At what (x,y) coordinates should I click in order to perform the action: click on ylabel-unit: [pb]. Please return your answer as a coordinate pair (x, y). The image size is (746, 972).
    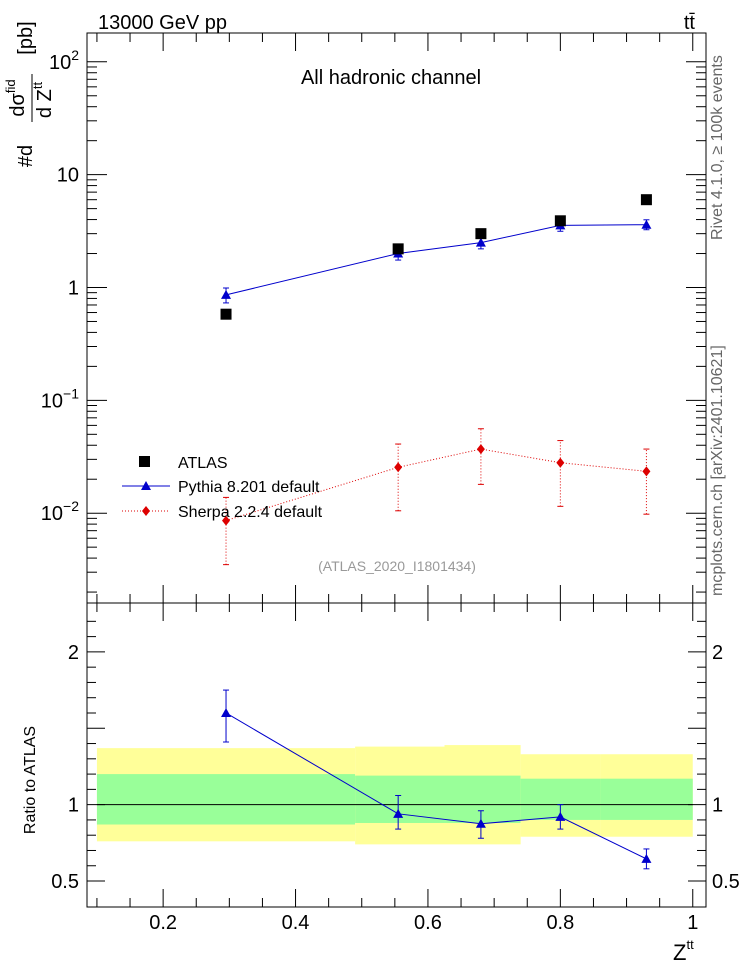
    Looking at the image, I should click on (26, 37).